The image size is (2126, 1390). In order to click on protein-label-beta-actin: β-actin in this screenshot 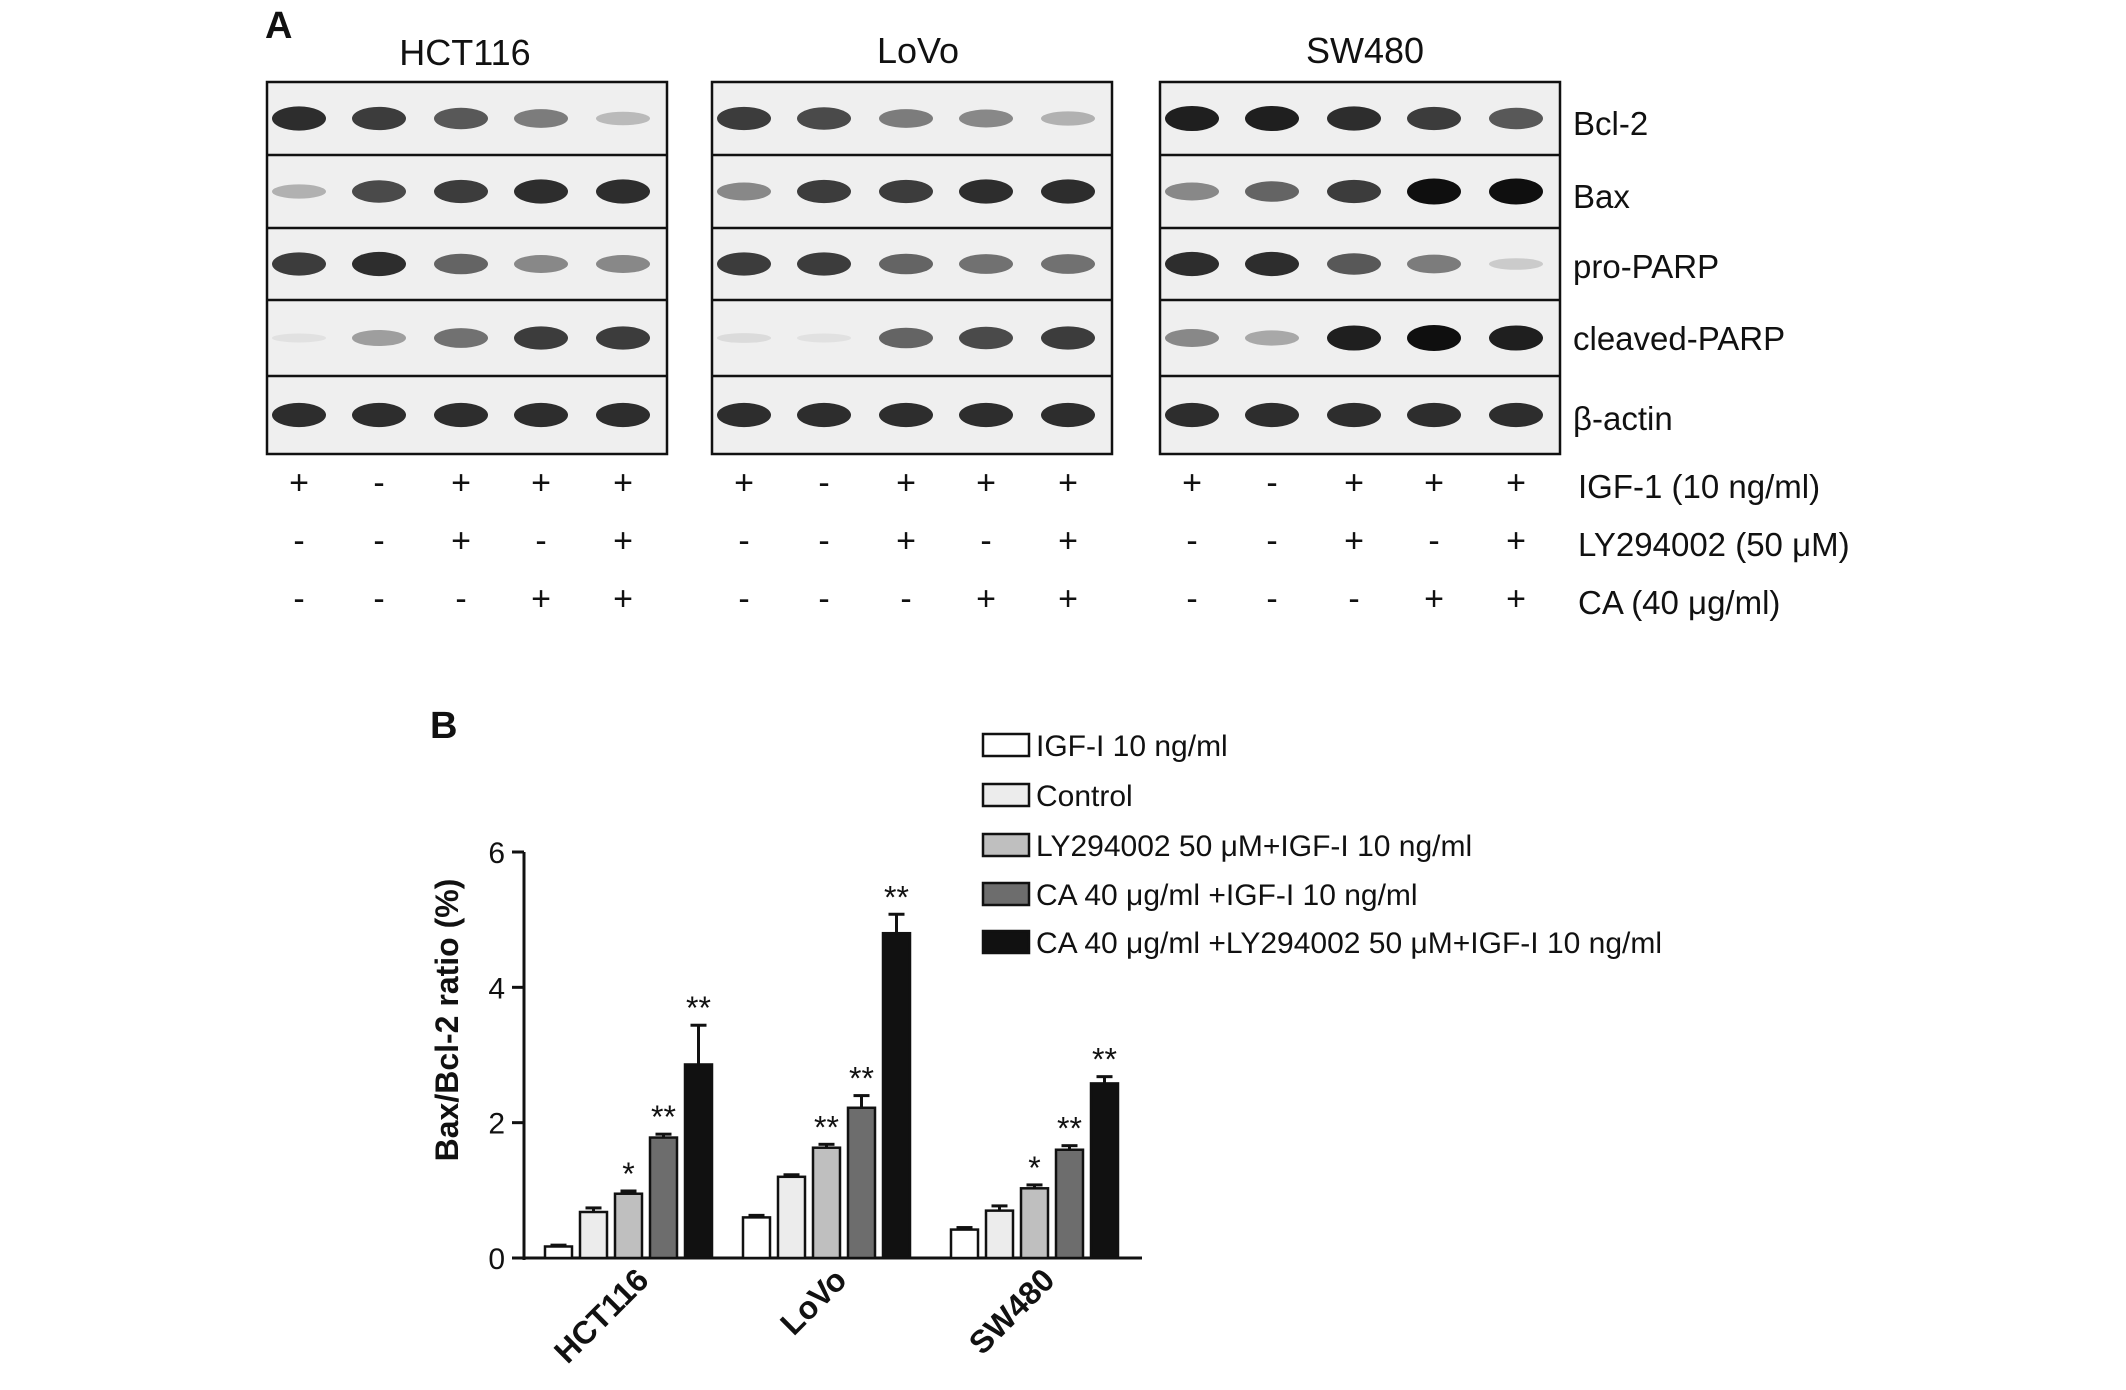, I will do `click(1623, 418)`.